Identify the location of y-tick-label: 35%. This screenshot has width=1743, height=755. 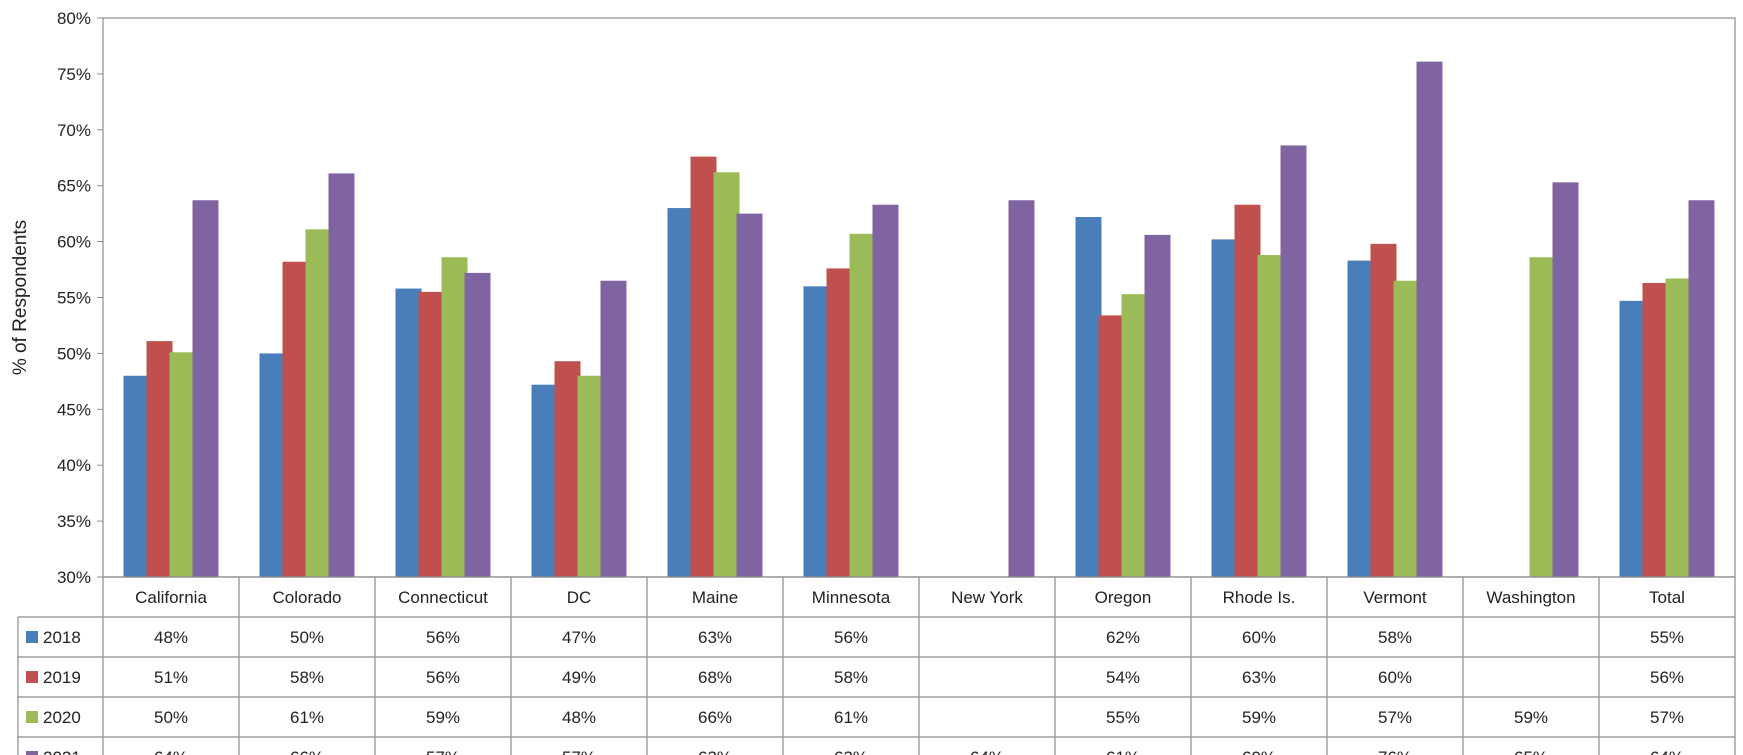
(74, 521).